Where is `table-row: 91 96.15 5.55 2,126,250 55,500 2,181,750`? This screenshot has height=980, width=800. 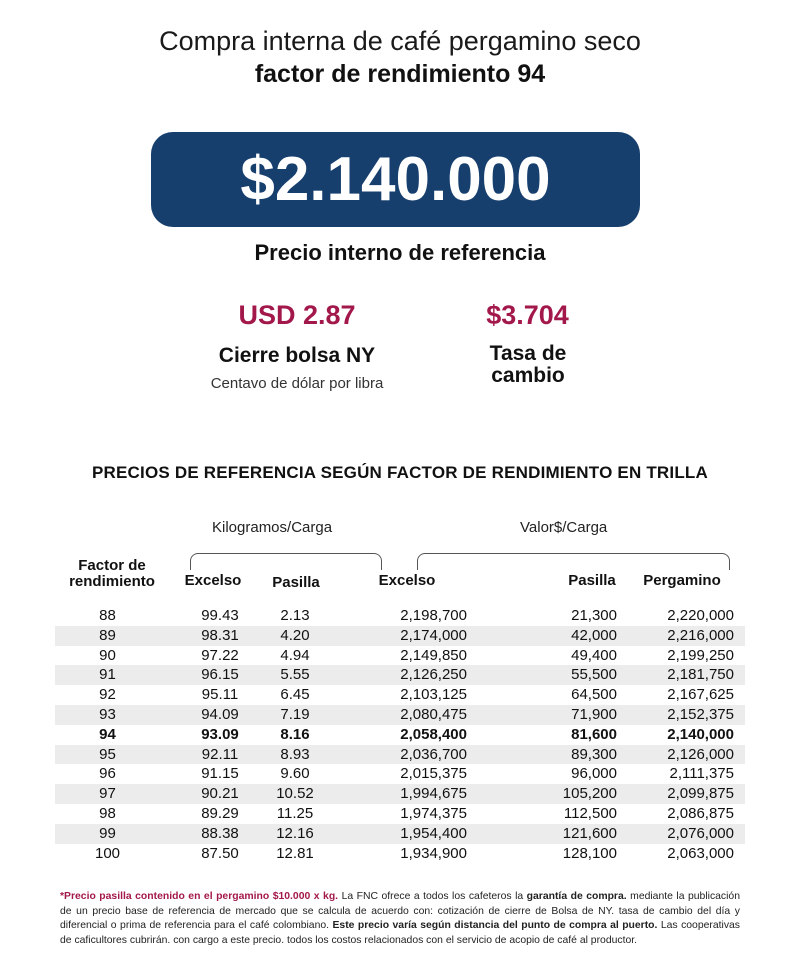
table-row: 91 96.15 5.55 2,126,250 55,500 2,181,750 is located at coordinates (400, 675).